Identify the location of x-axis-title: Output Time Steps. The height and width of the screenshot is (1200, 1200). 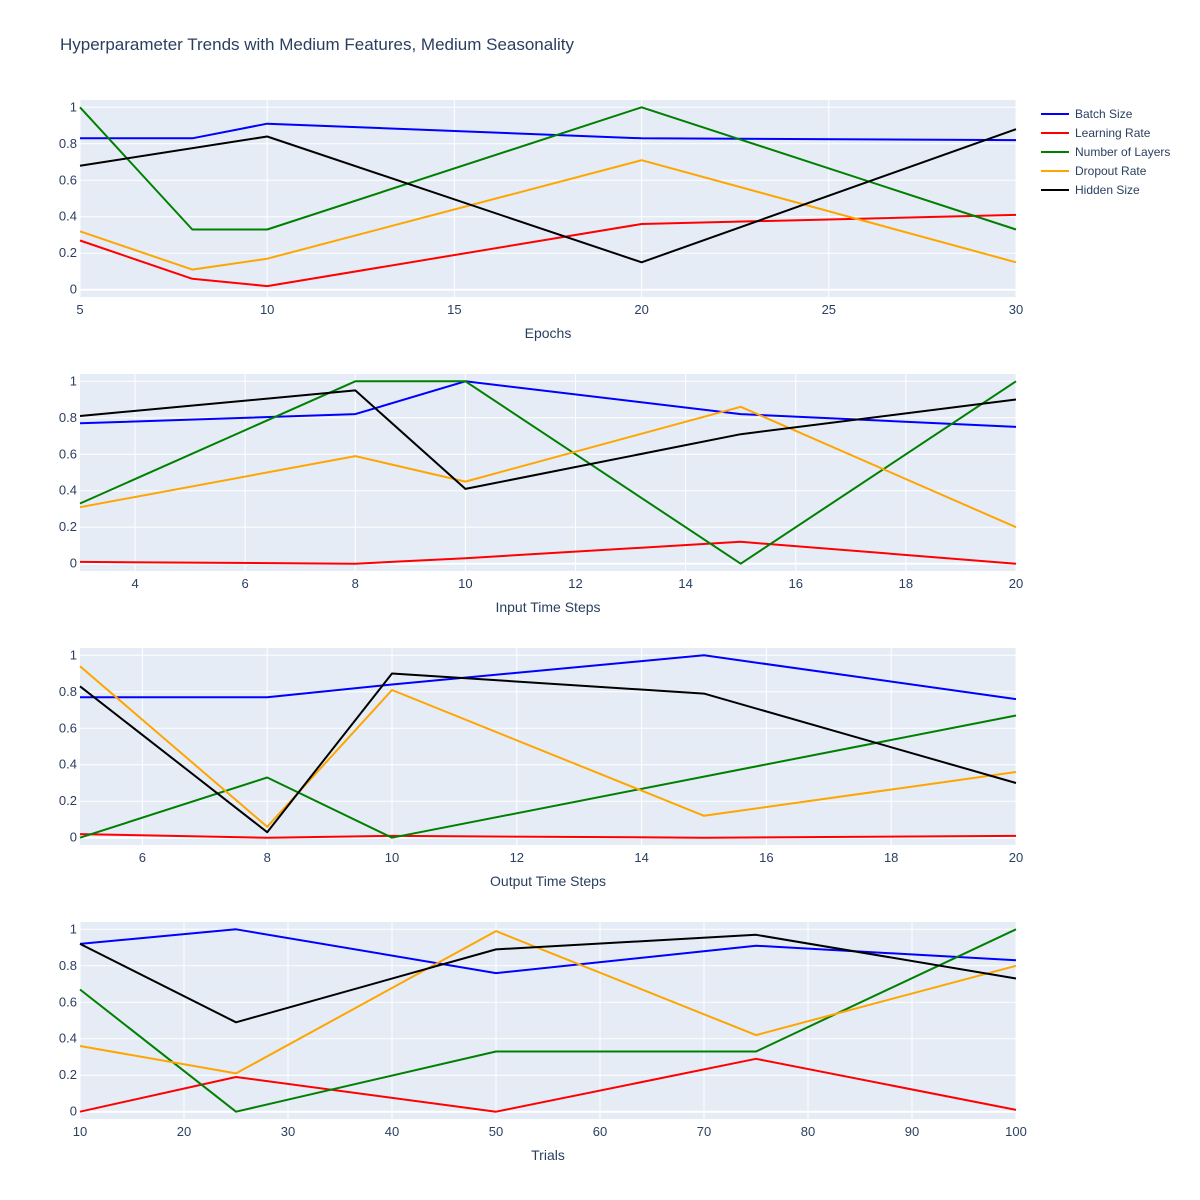
(548, 881).